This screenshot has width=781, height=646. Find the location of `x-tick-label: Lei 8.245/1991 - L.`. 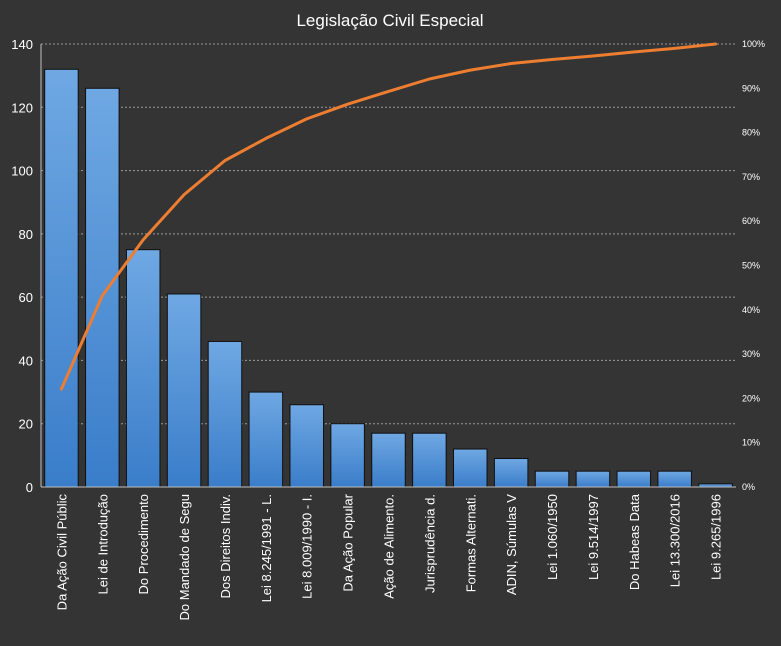

x-tick-label: Lei 8.245/1991 - L. is located at coordinates (266, 548).